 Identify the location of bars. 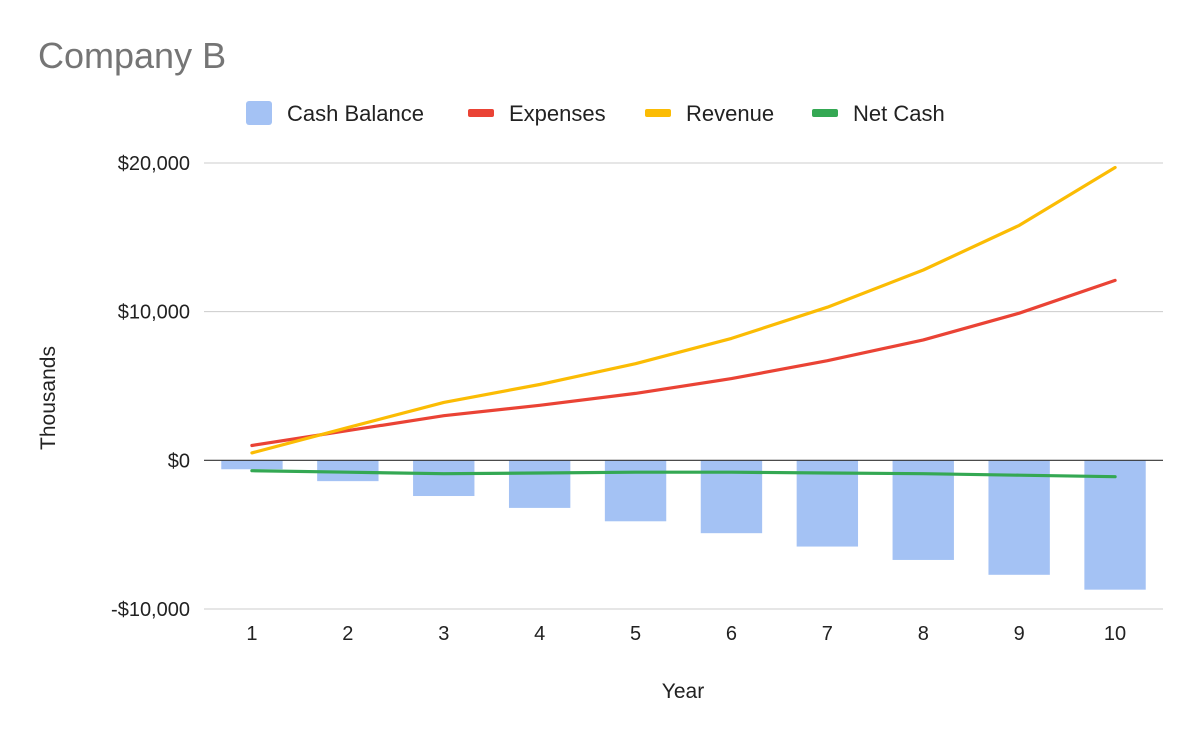
(683, 525).